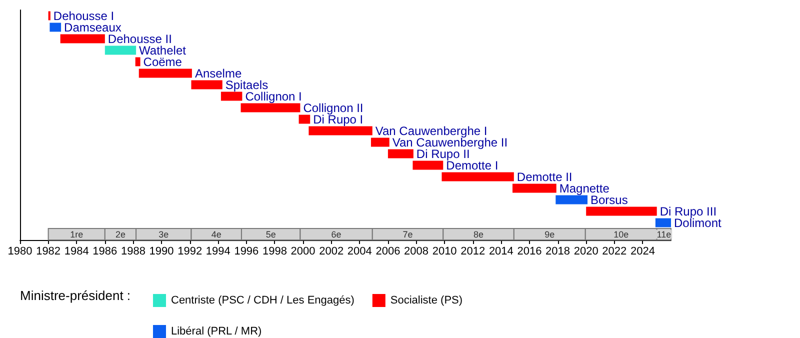  I want to click on x-tick-label: 2008, so click(416, 252).